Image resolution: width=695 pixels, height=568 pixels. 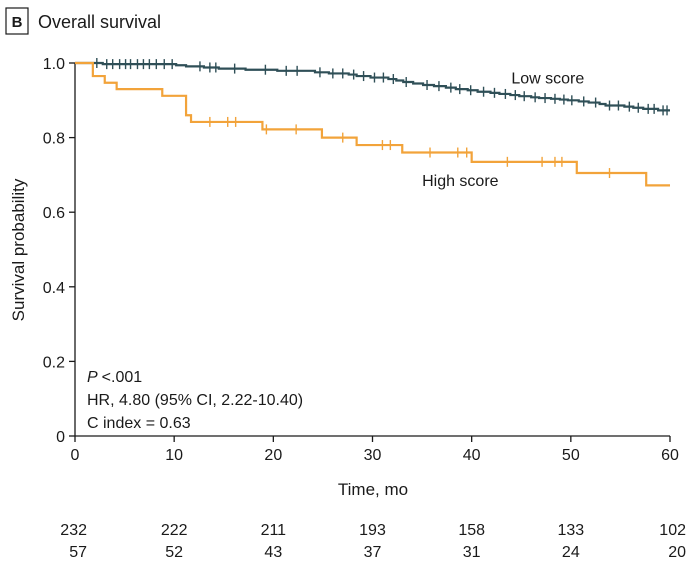 What do you see at coordinates (92, 377) in the screenshot?
I see `p-label: P` at bounding box center [92, 377].